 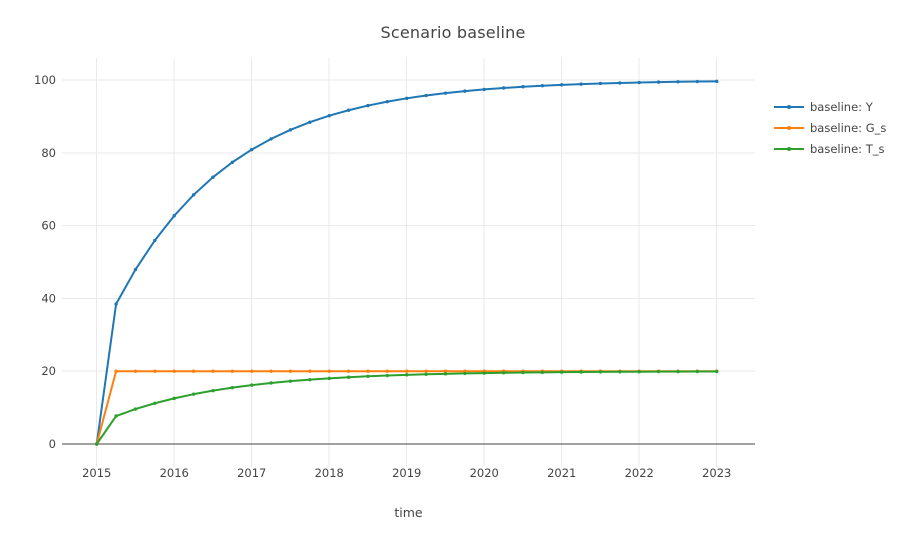 I want to click on x-tick-label: 2016, so click(x=174, y=473).